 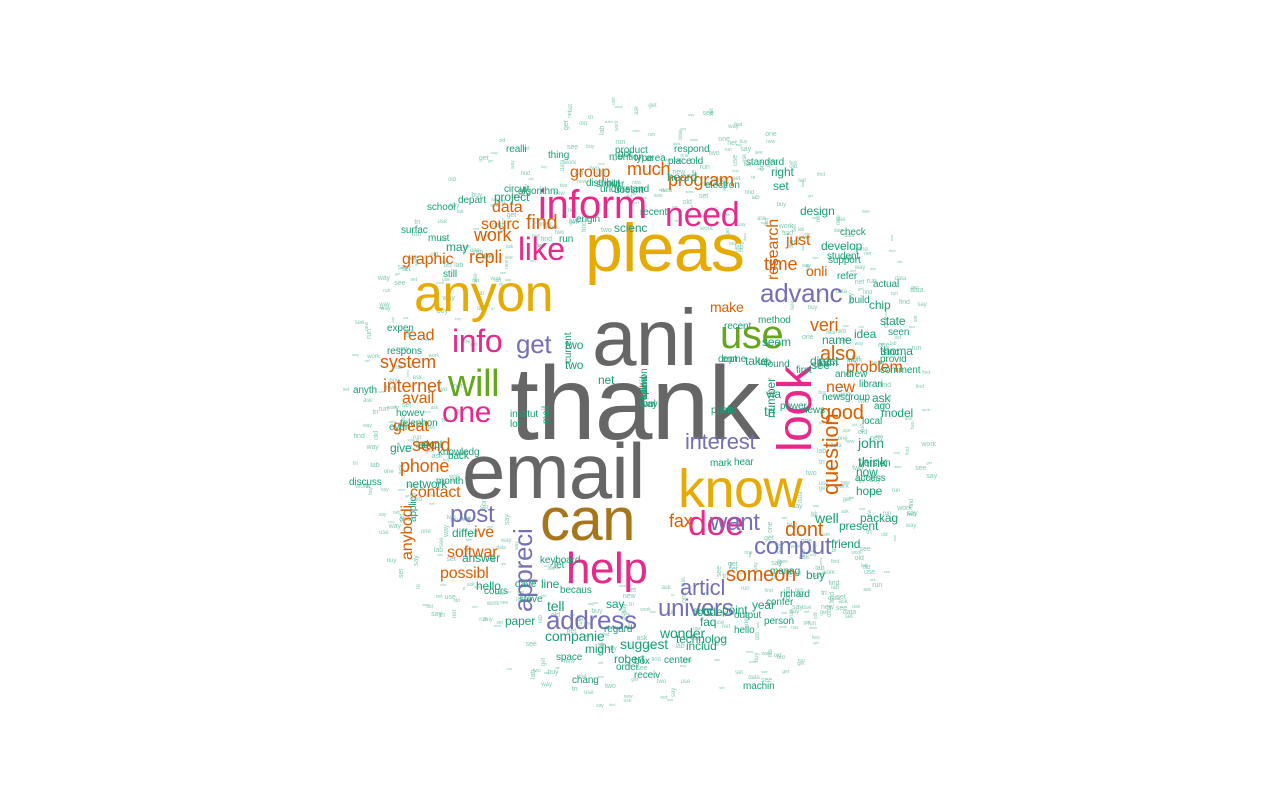 I want to click on cloud-word: robert, so click(x=629, y=659).